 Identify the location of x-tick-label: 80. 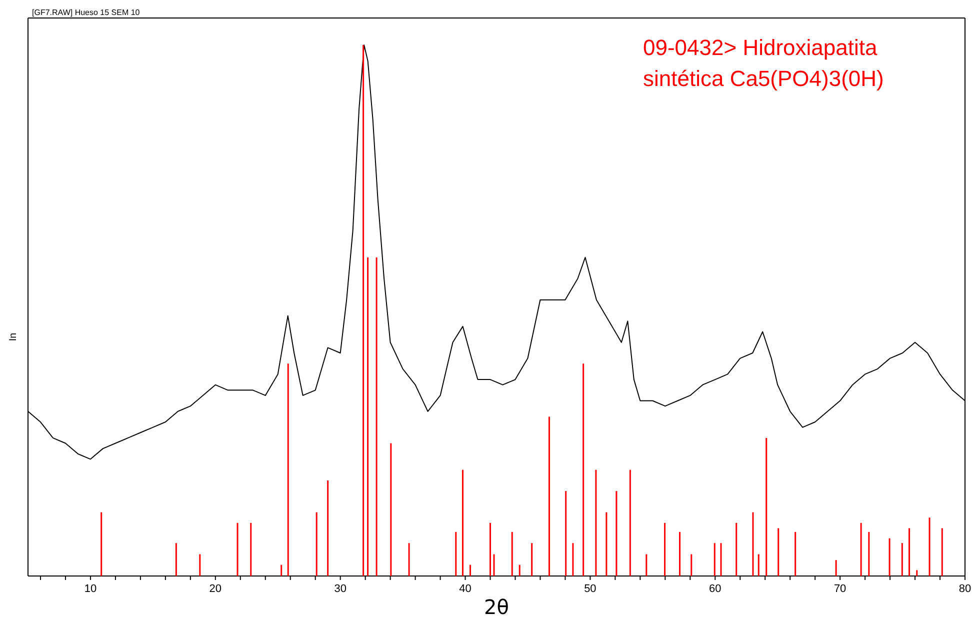
(965, 589).